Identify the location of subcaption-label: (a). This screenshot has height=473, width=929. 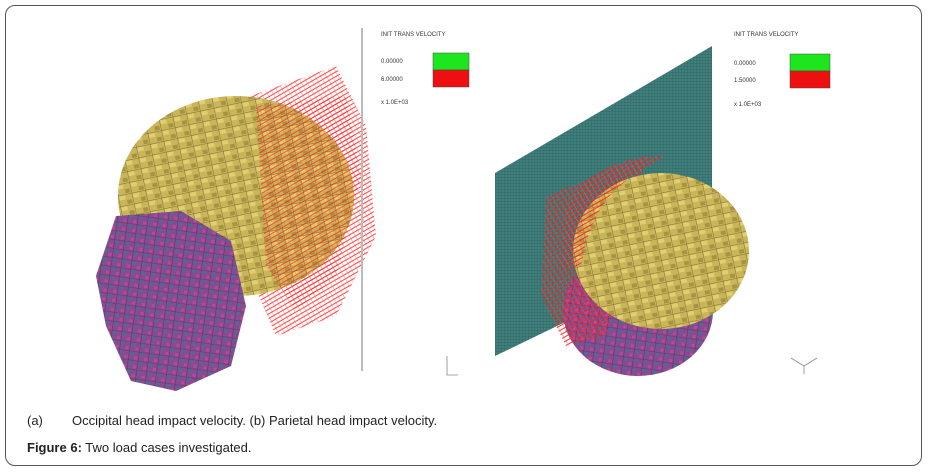
(35, 420).